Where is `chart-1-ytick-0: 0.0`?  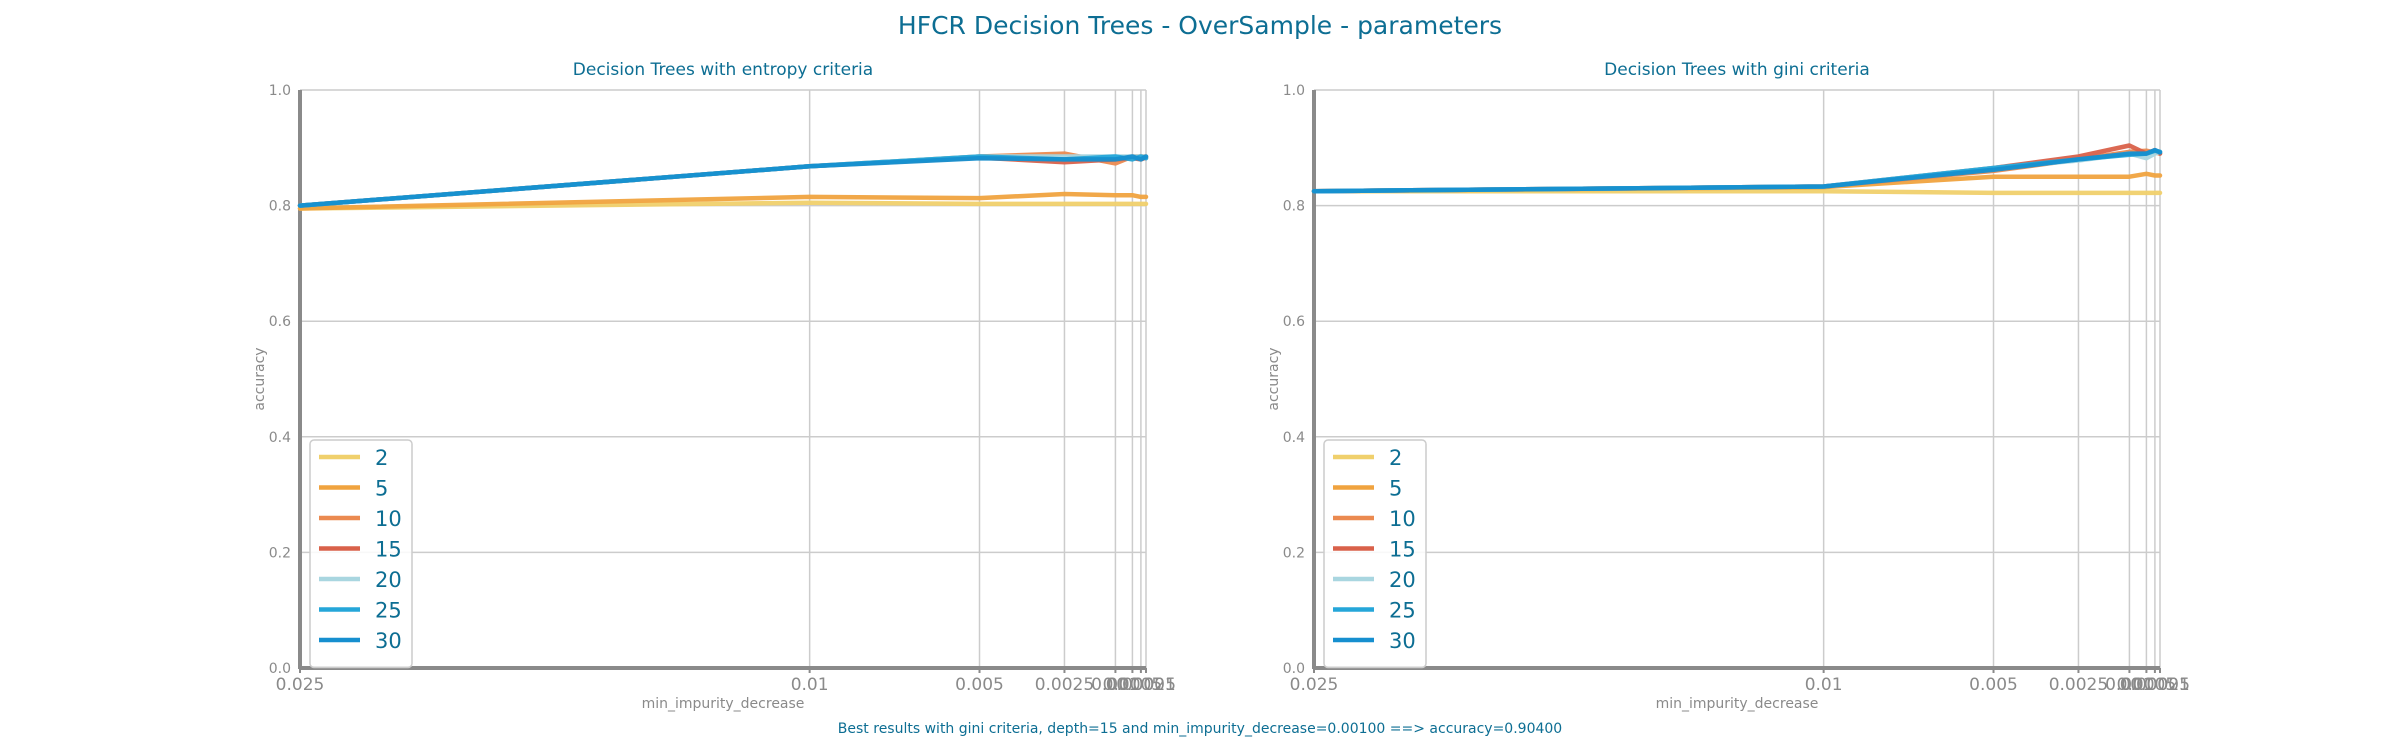
chart-1-ytick-0: 0.0 is located at coordinates (1294, 669).